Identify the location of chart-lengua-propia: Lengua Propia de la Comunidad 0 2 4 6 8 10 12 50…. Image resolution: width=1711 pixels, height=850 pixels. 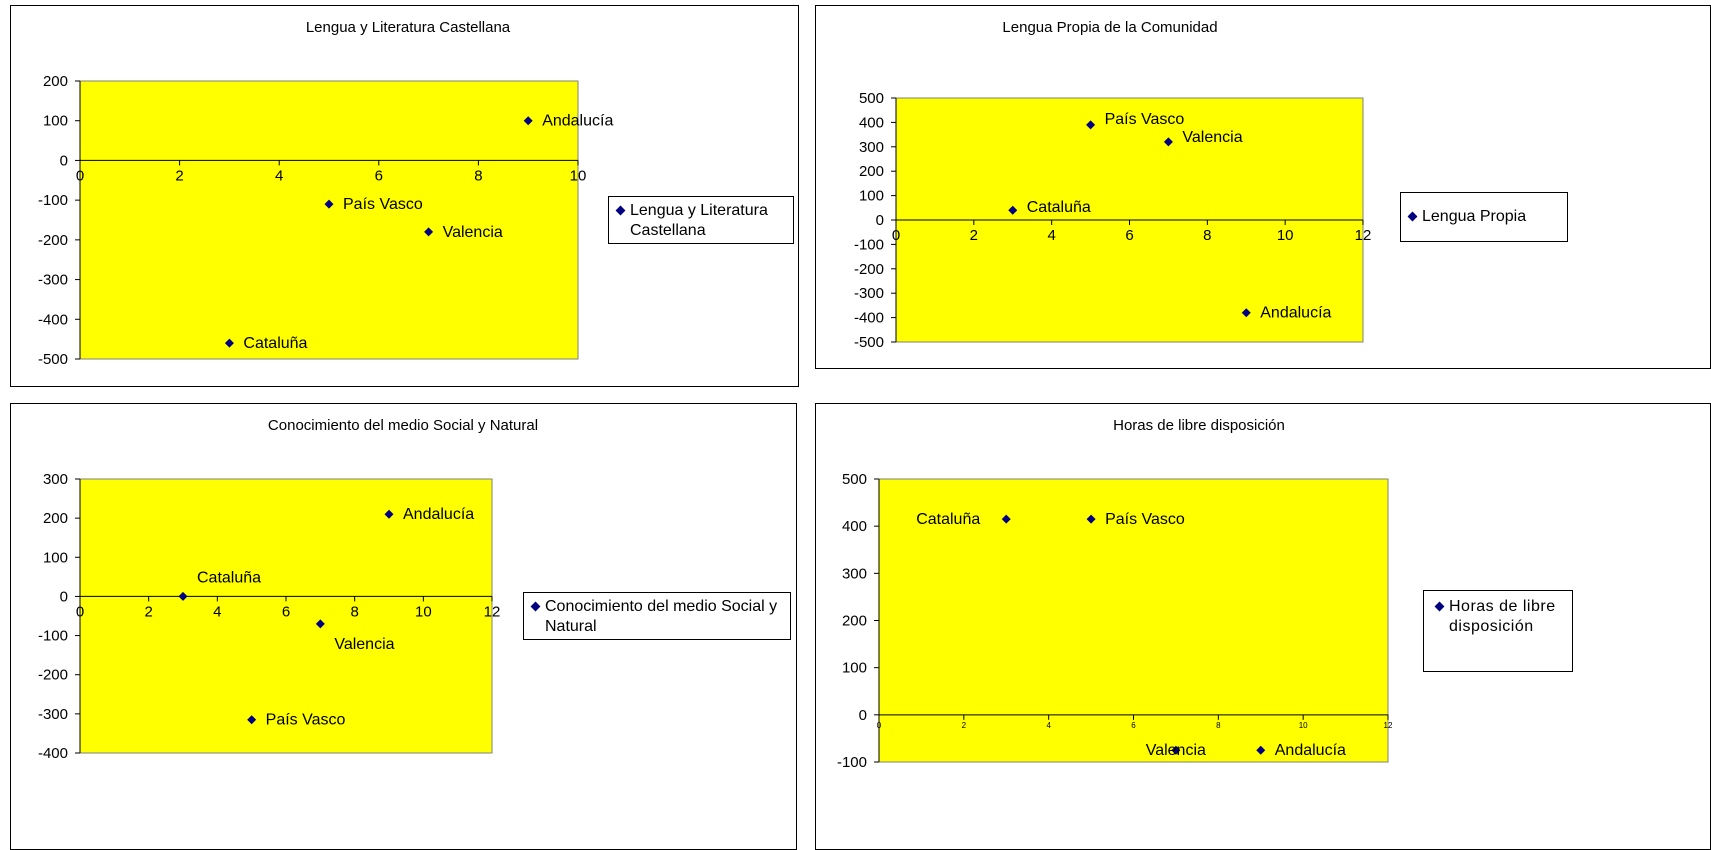
(1113, 185).